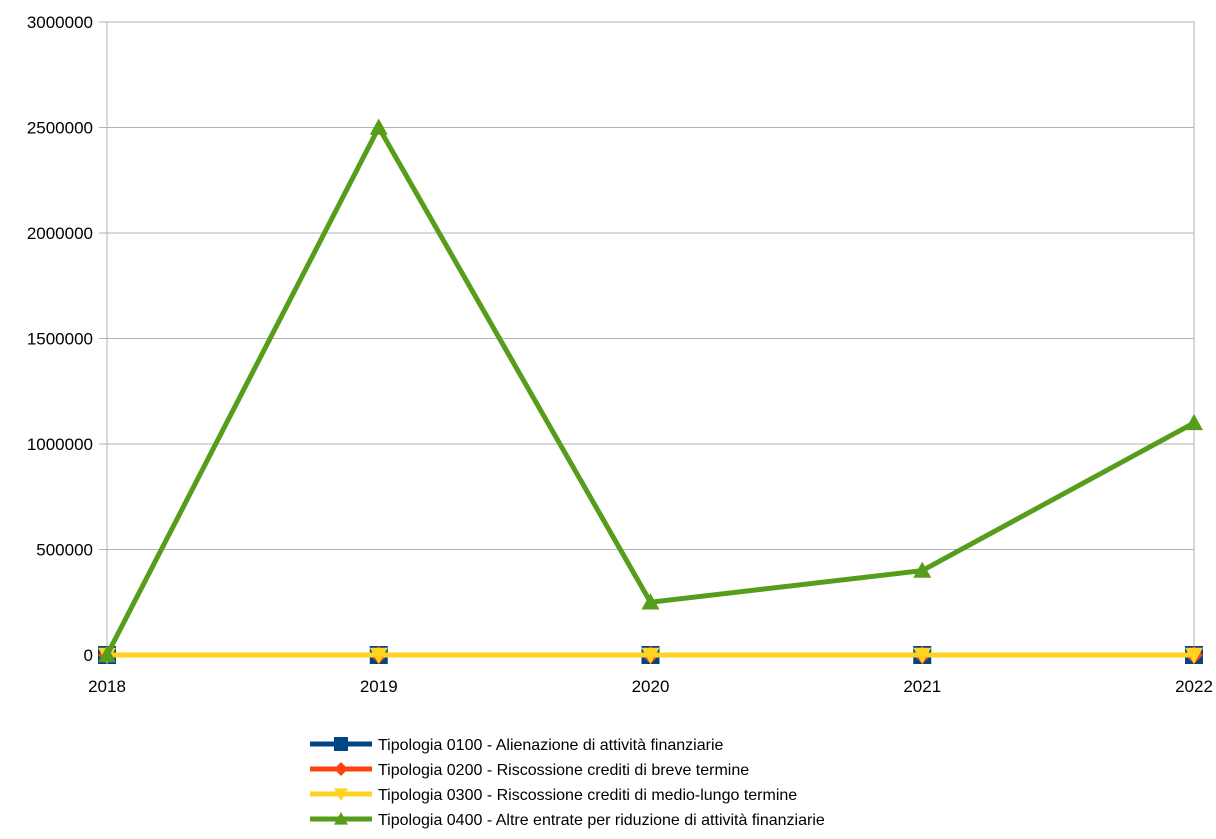 The image size is (1216, 839). Describe the element at coordinates (379, 686) in the screenshot. I see `x-tick-label: 2019` at that location.